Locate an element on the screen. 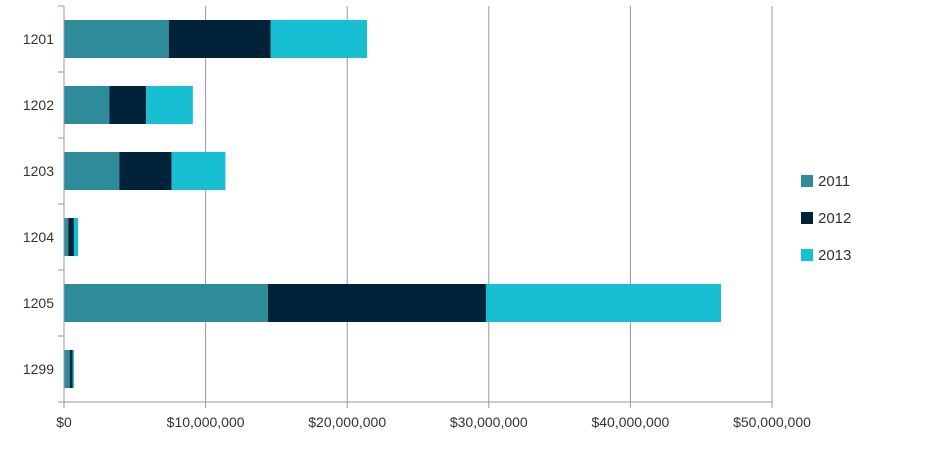  bar-segment-1202-2012 is located at coordinates (128, 105).